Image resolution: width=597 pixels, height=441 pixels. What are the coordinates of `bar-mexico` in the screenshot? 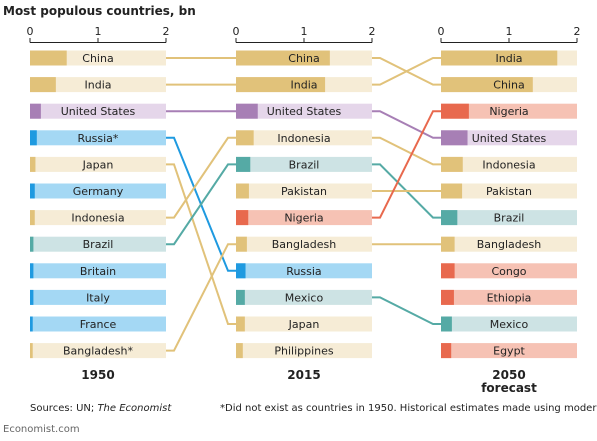 It's located at (240, 297).